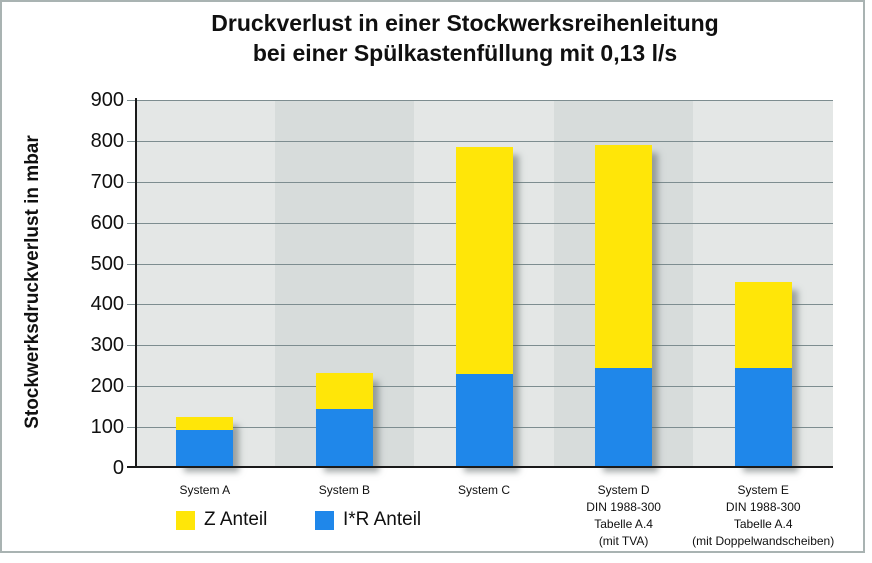 Image resolution: width=872 pixels, height=563 pixels. Describe the element at coordinates (107, 427) in the screenshot. I see `y-tick-100: 100` at that location.